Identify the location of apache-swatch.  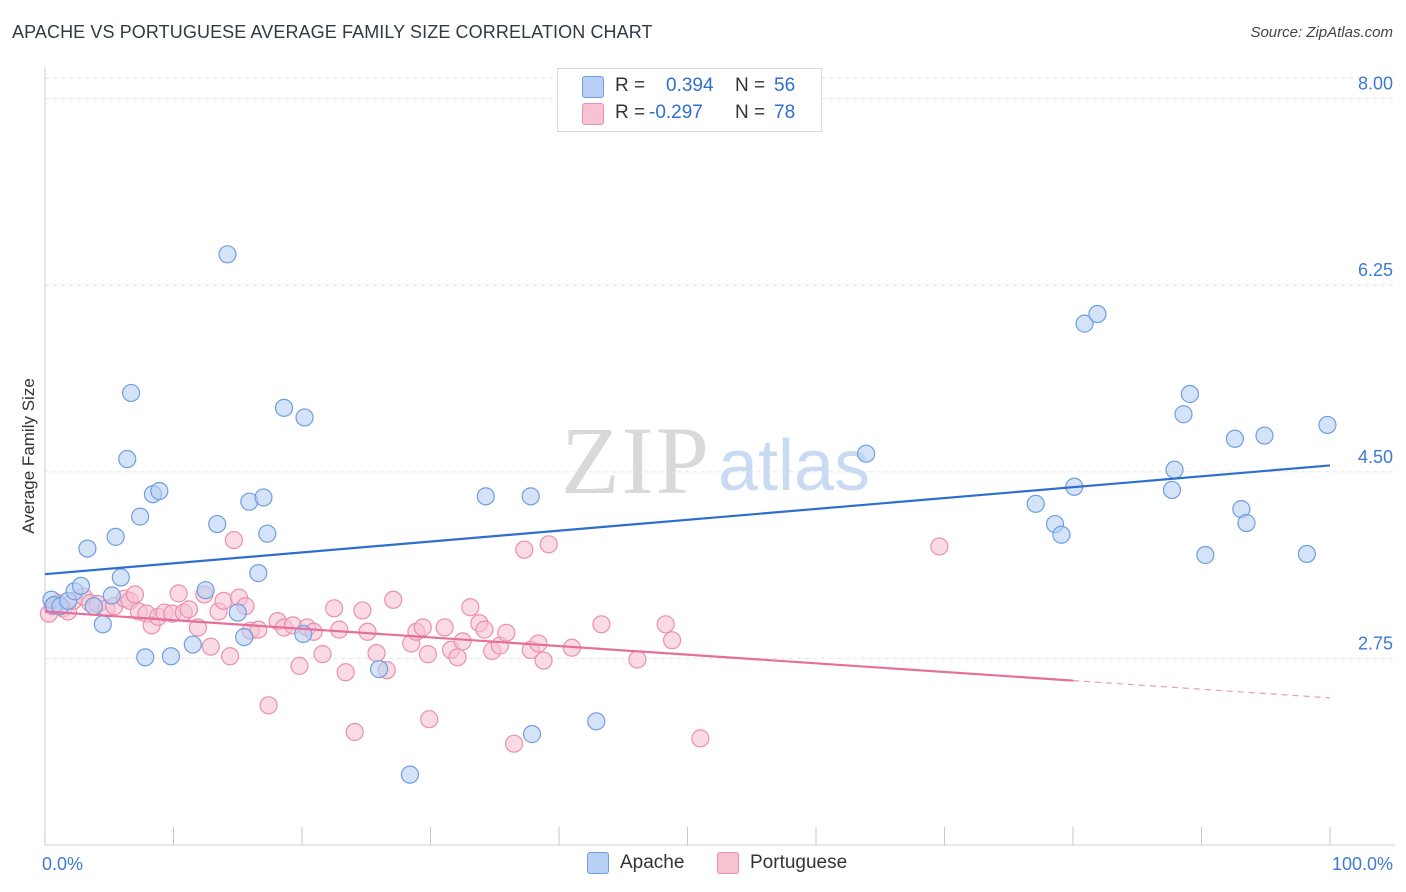
(593, 87).